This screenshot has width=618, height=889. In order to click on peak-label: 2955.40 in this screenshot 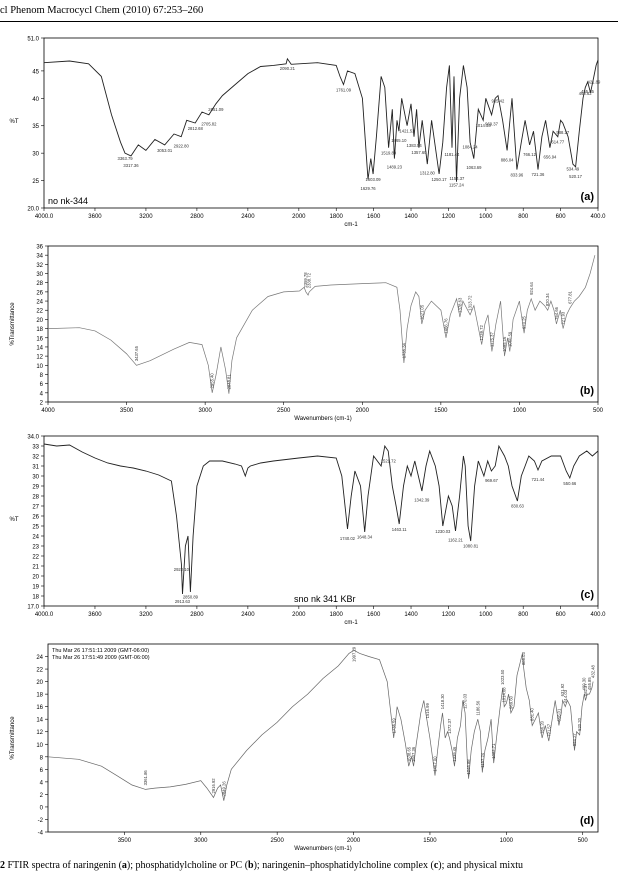, I will do `click(212, 381)`.